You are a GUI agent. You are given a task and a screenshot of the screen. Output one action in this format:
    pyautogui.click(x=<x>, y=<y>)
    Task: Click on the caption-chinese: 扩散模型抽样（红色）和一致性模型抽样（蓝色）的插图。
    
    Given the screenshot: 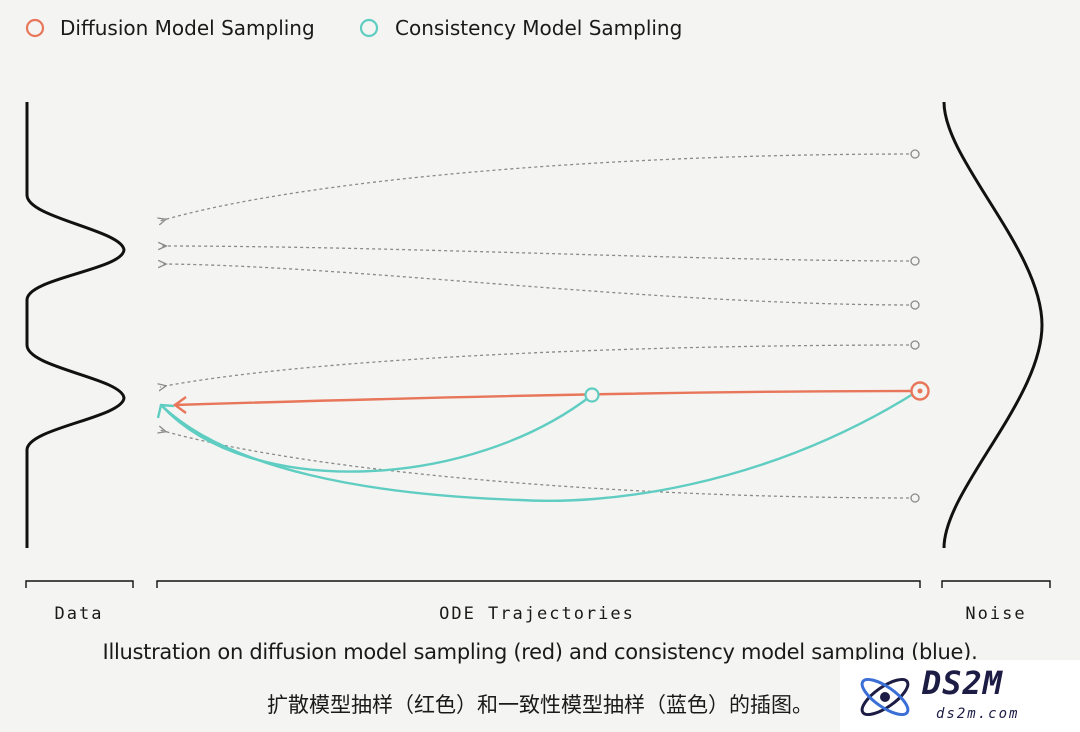 What is the action you would take?
    pyautogui.click(x=540, y=705)
    